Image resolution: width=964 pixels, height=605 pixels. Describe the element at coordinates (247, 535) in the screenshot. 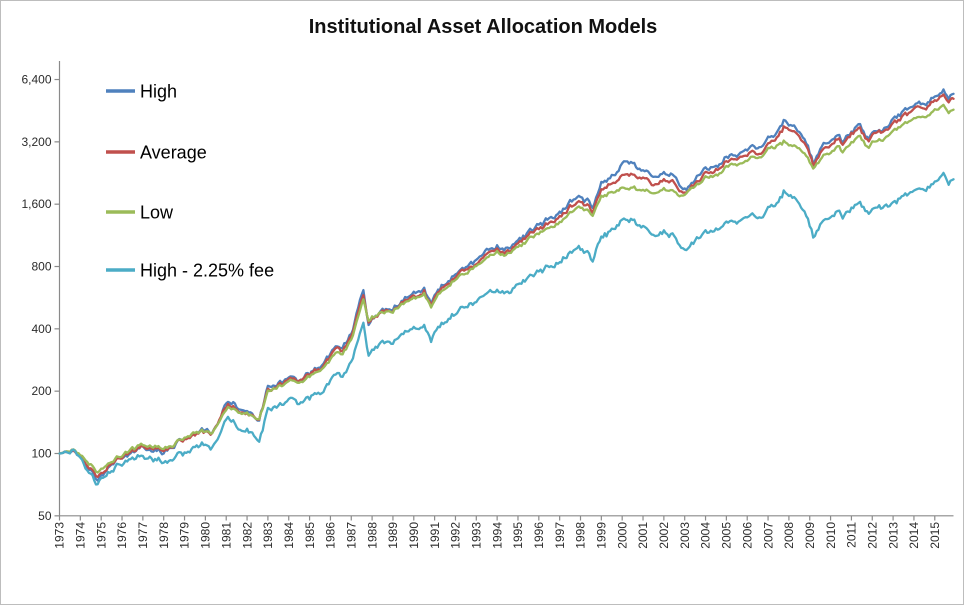

I see `x-tick-label: 1982` at that location.